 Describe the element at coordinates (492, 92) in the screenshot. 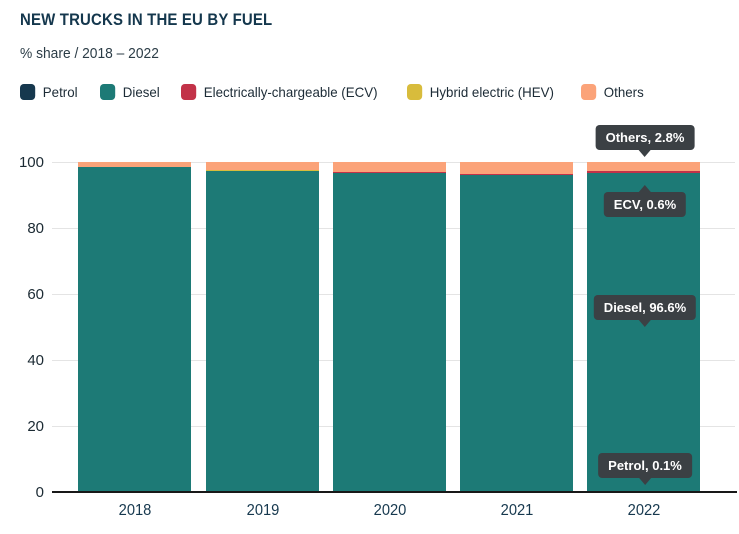

I see `legend-label: Hybrid electric (HEV)` at that location.